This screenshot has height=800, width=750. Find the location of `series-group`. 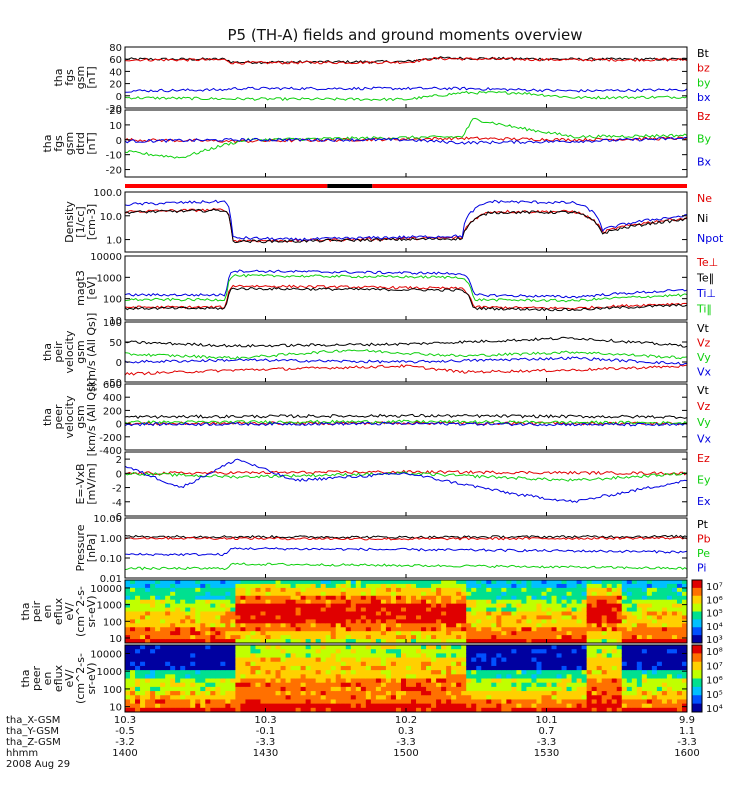

series-group is located at coordinates (406, 481).